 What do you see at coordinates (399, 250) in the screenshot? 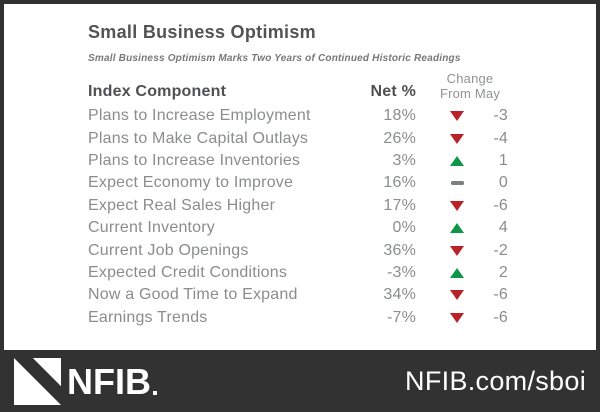
I see `net-value: 36%` at bounding box center [399, 250].